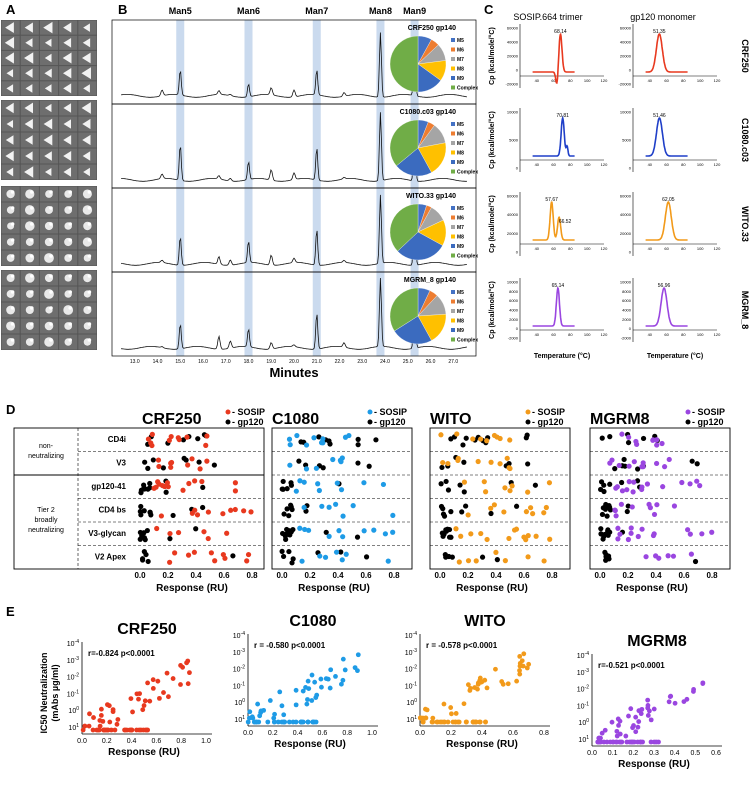  Describe the element at coordinates (666, 334) in the screenshot. I see `dsc-x-tick: 60` at that location.